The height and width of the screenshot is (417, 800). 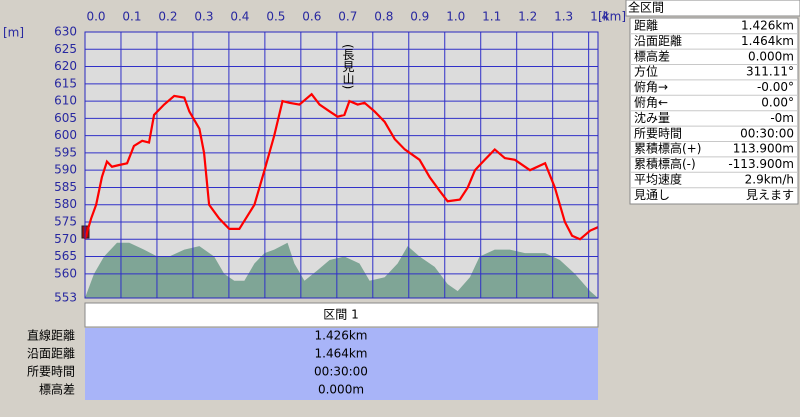 What do you see at coordinates (131, 17) in the screenshot?
I see `x-tick-label: 0.1` at bounding box center [131, 17].